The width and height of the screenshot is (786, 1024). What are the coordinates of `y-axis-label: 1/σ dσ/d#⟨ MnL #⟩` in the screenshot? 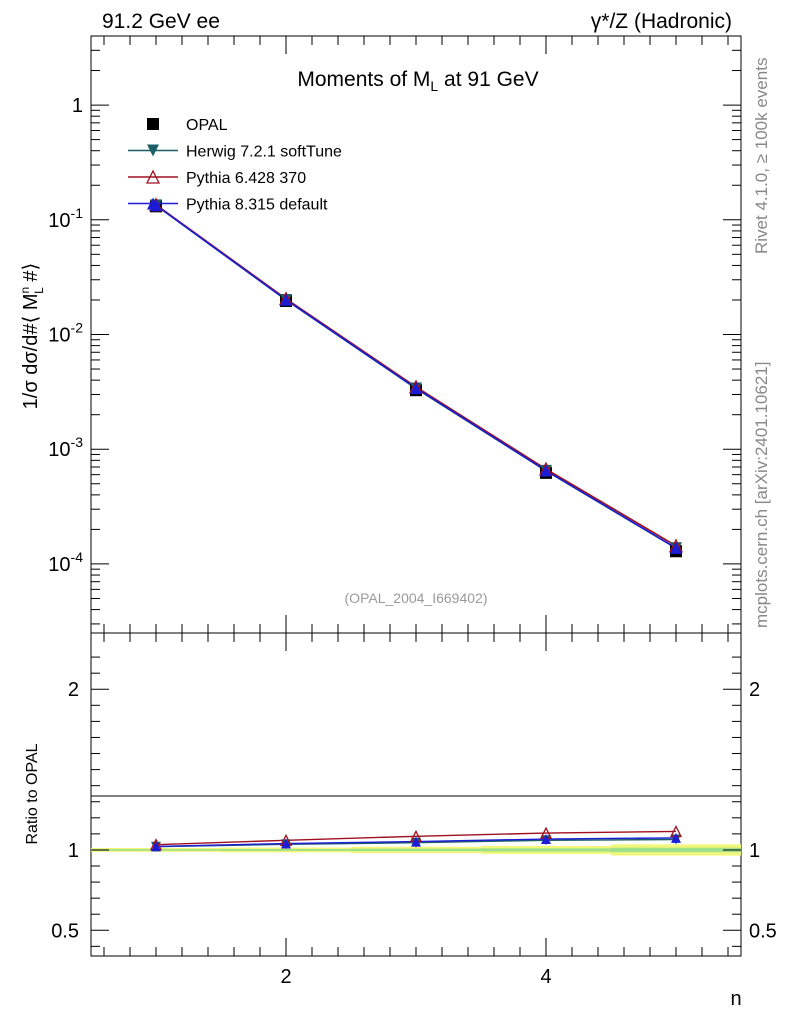 It's located at (32, 336).